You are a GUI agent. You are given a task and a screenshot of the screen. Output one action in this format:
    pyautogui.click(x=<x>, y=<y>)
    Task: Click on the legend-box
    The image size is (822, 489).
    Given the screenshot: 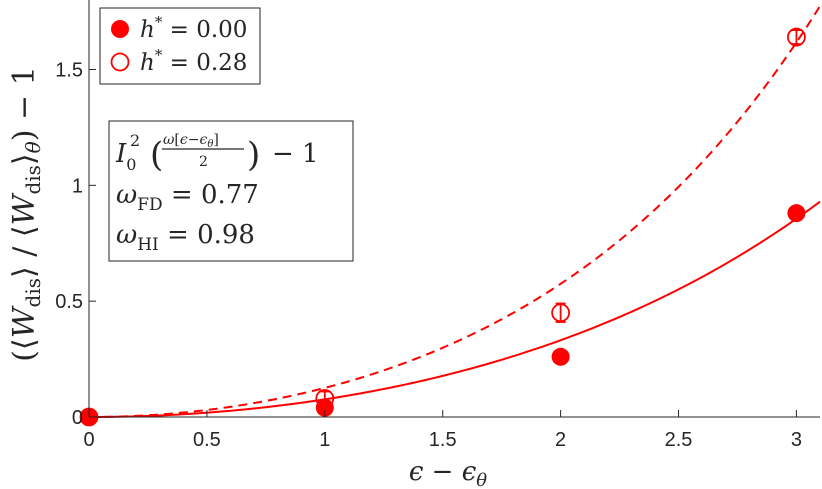 What is the action you would take?
    pyautogui.click(x=180, y=46)
    